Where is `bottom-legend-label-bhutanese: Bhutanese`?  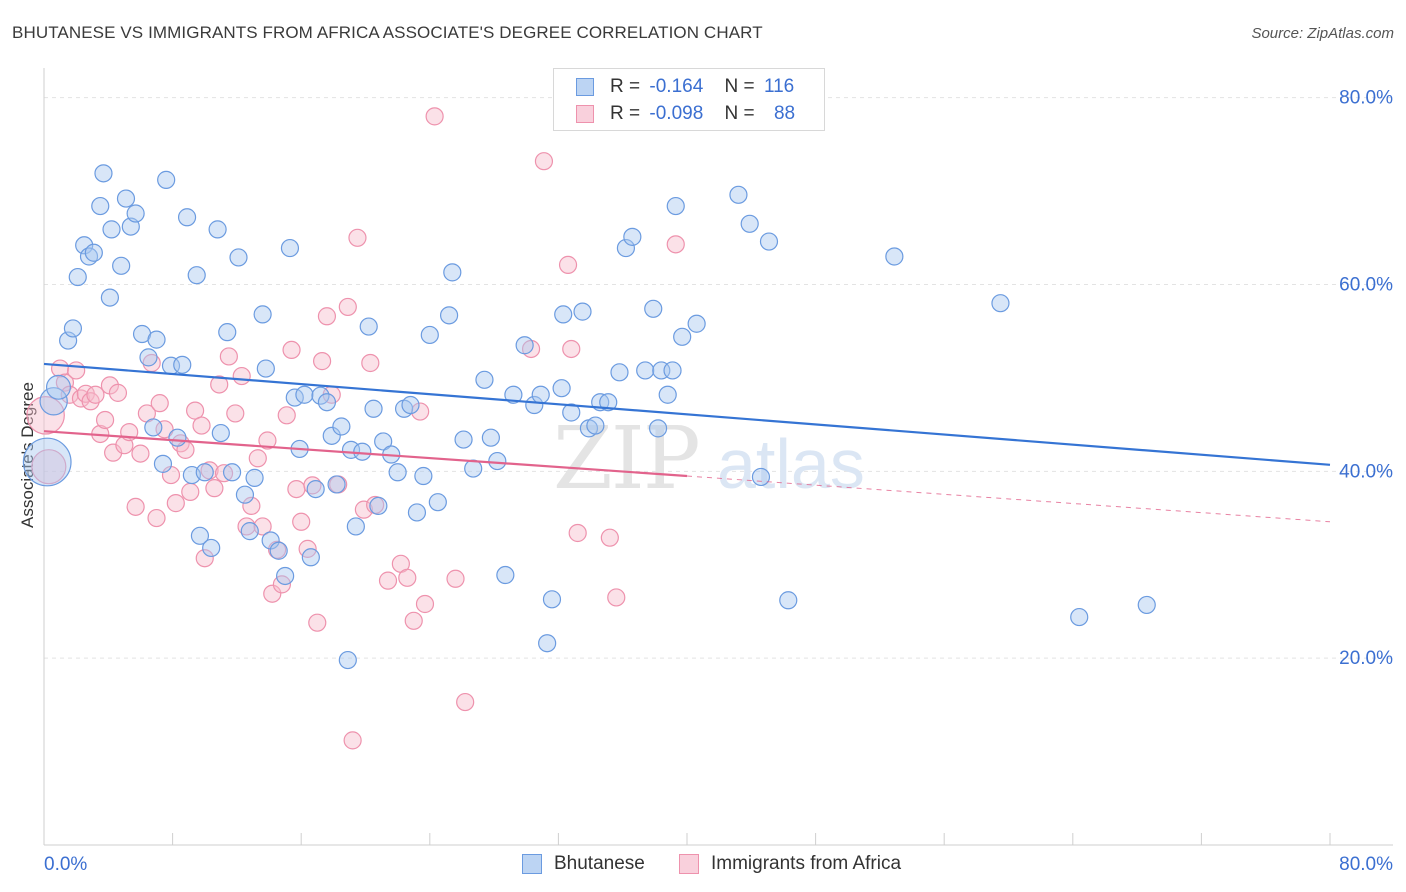
bottom-legend-label-bhutanese: Bhutanese is located at coordinates (599, 863).